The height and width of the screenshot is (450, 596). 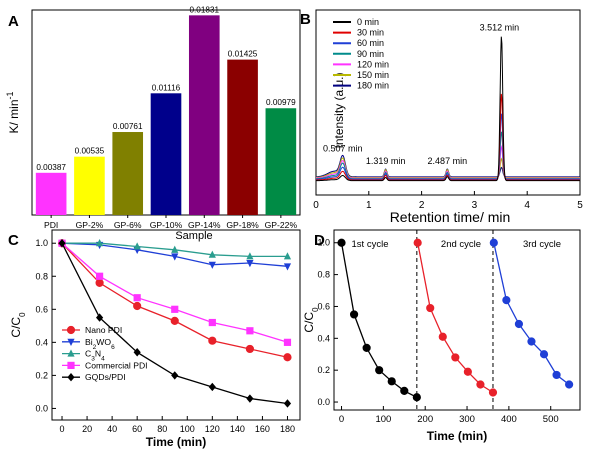 What do you see at coordinates (475, 205) in the screenshot?
I see `x-tick-label-b: 3` at bounding box center [475, 205].